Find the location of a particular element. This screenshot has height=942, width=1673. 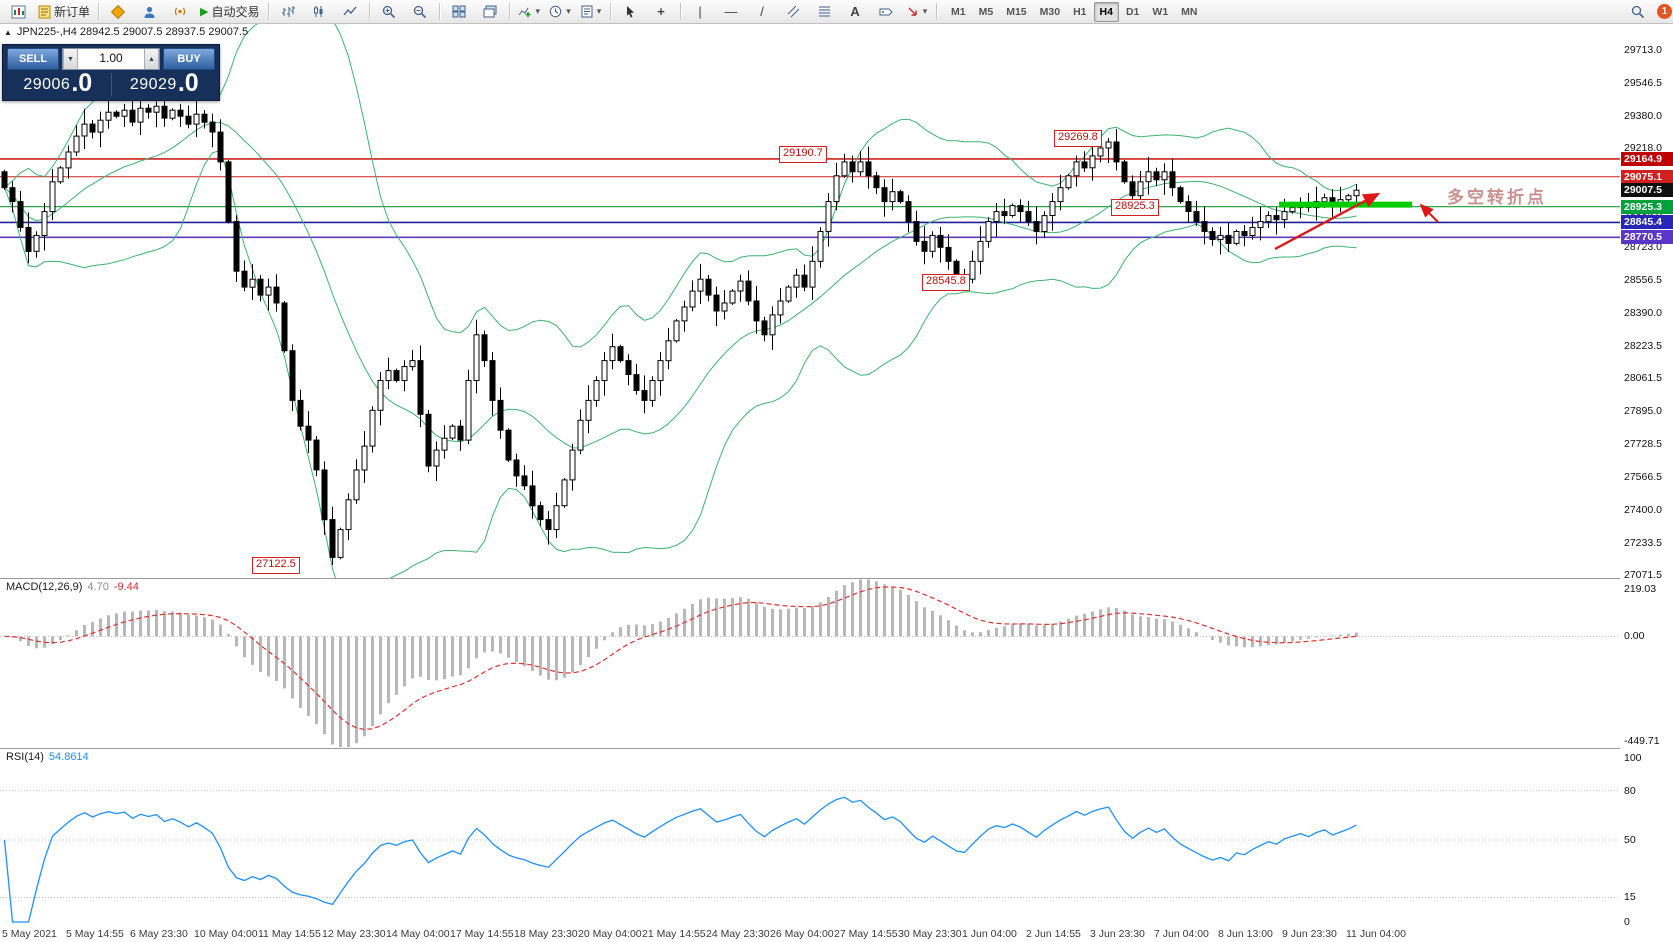

profile-button is located at coordinates (149, 12).